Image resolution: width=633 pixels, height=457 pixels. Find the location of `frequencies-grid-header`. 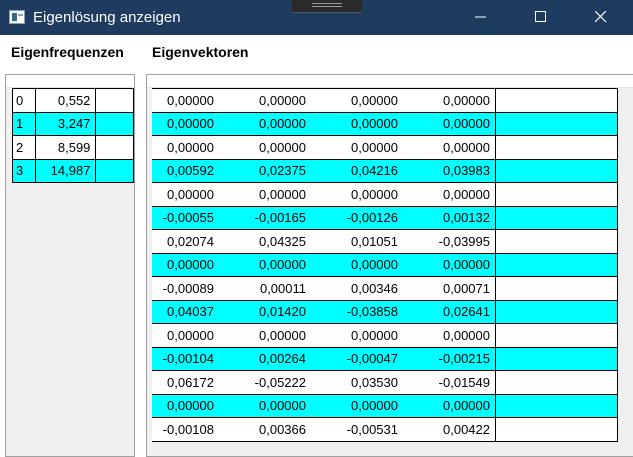

frequencies-grid-header is located at coordinates (70, 81).